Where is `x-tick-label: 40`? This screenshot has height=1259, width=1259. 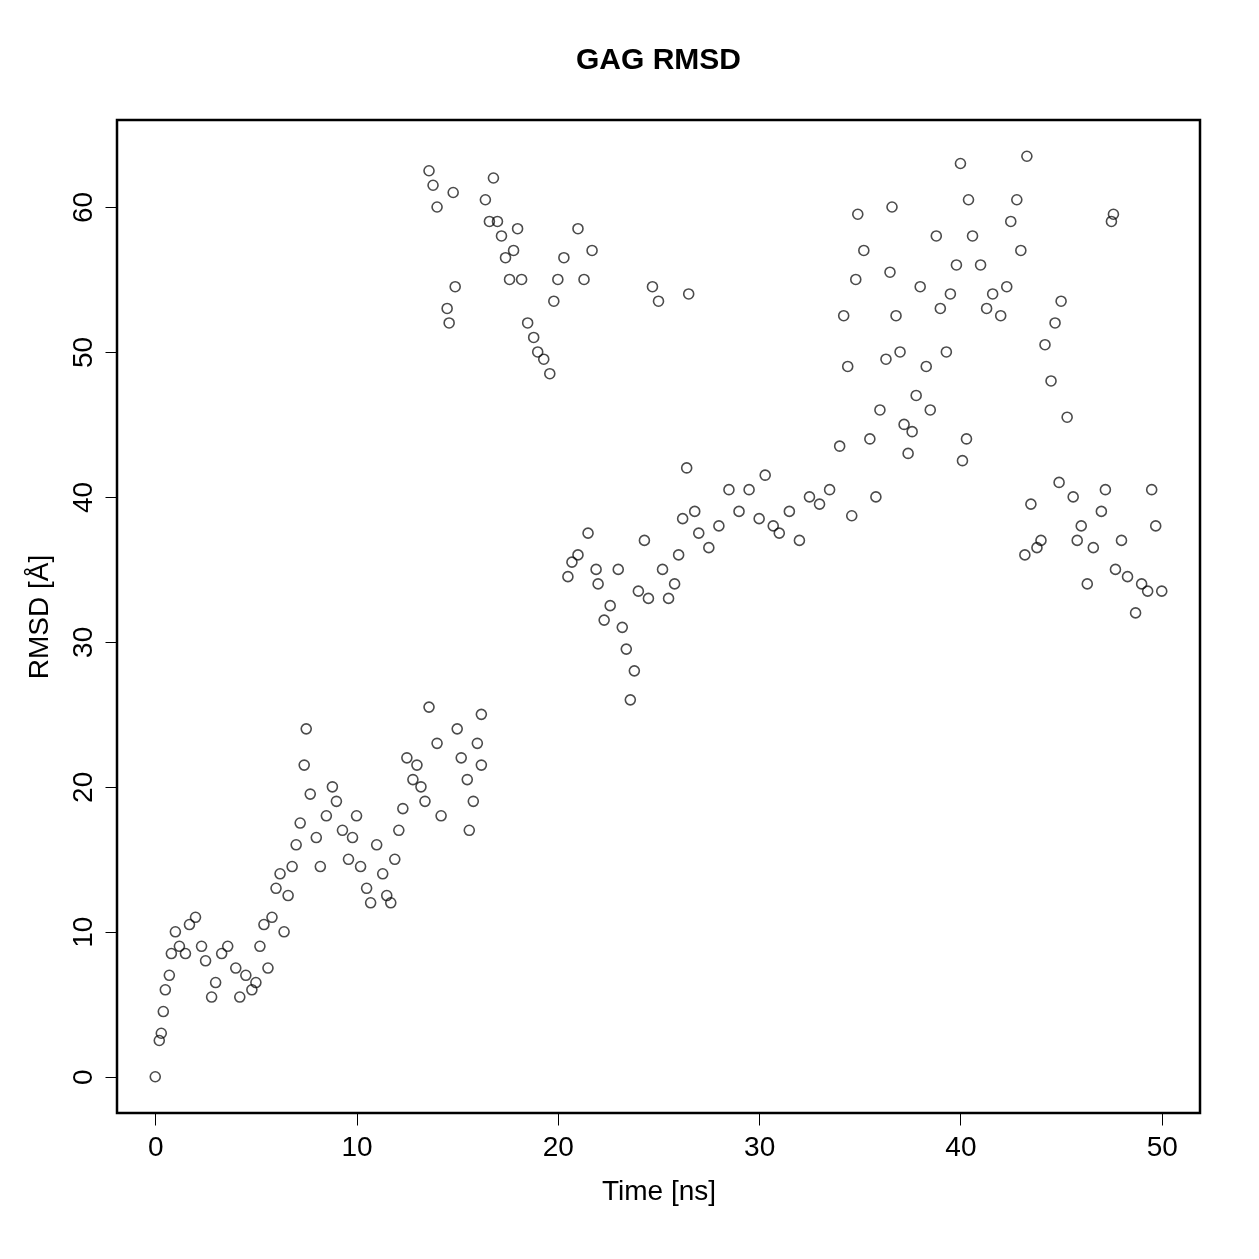
x-tick-label: 40 is located at coordinates (961, 1146).